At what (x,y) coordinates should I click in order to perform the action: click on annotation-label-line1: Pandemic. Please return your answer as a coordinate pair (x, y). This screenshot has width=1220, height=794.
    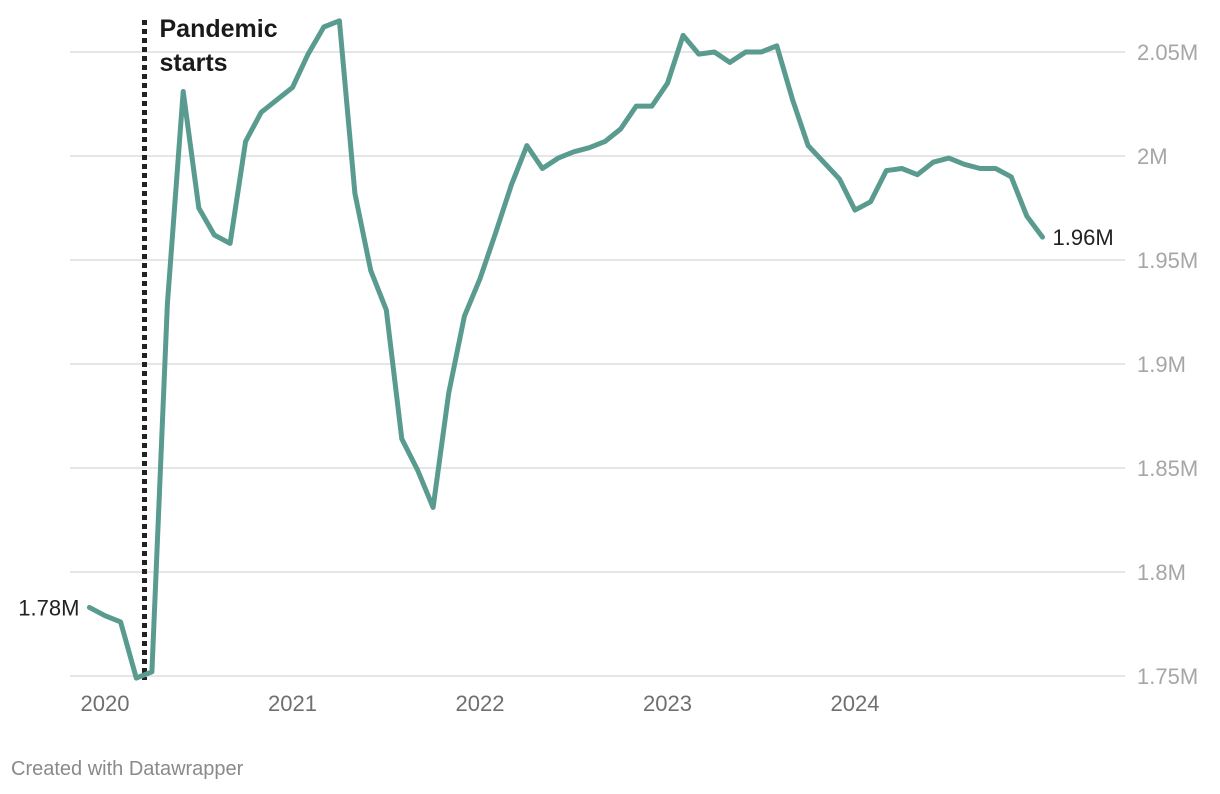
    Looking at the image, I should click on (219, 29).